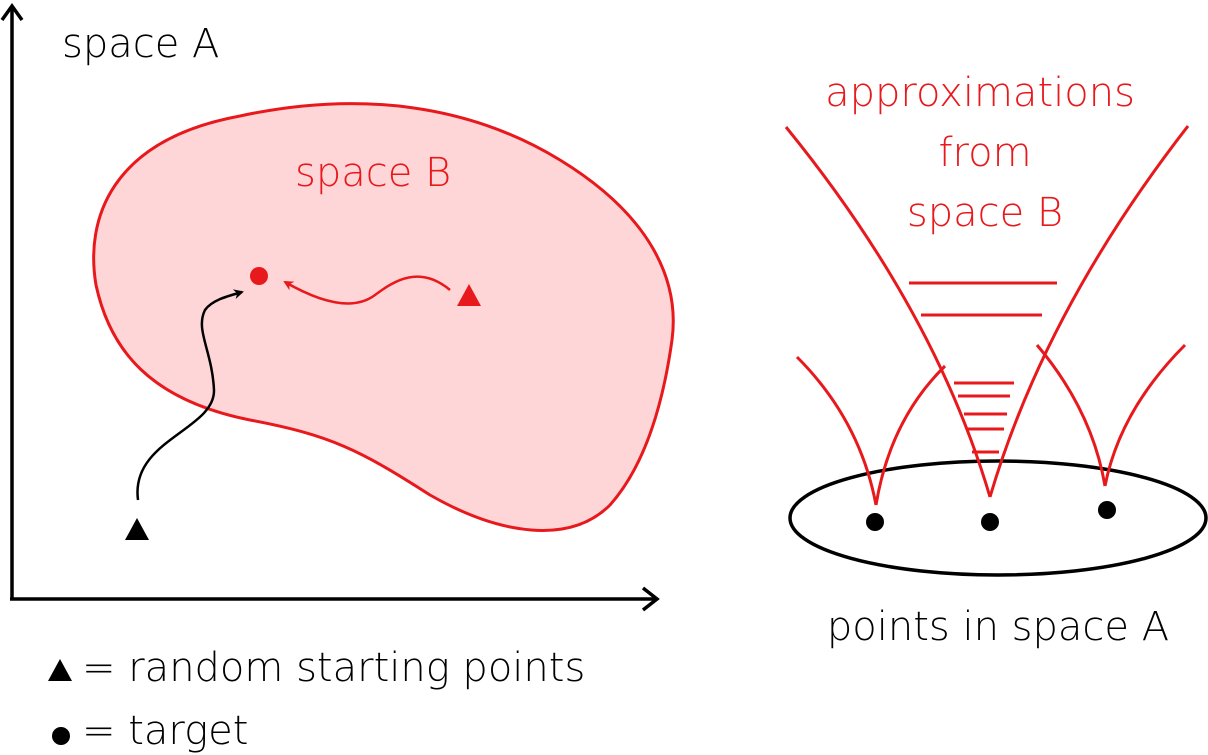 The image size is (1208, 755). I want to click on x-axis-arrow-icon, so click(650, 599).